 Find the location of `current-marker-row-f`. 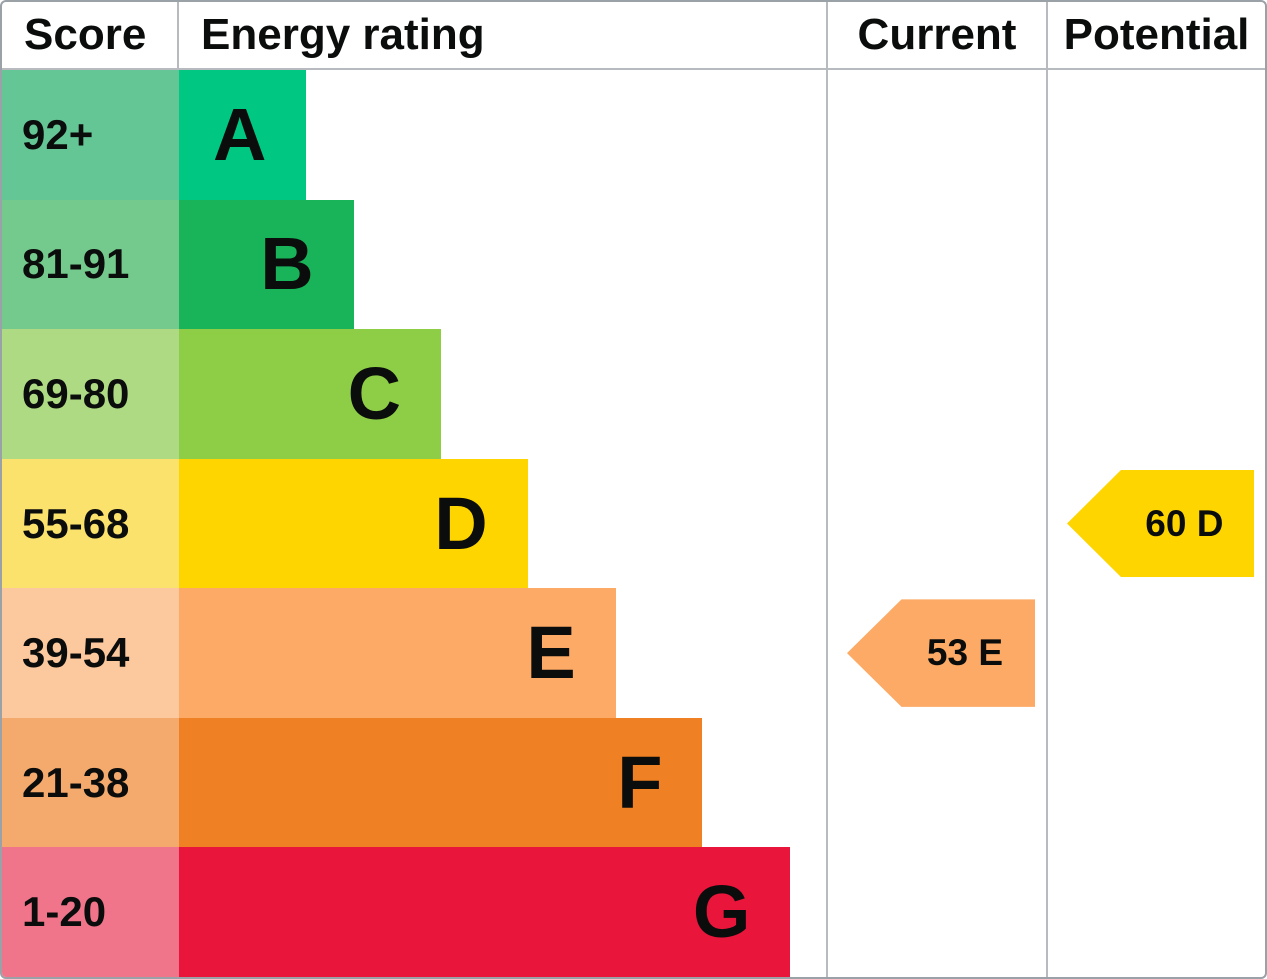

current-marker-row-f is located at coordinates (937, 783).